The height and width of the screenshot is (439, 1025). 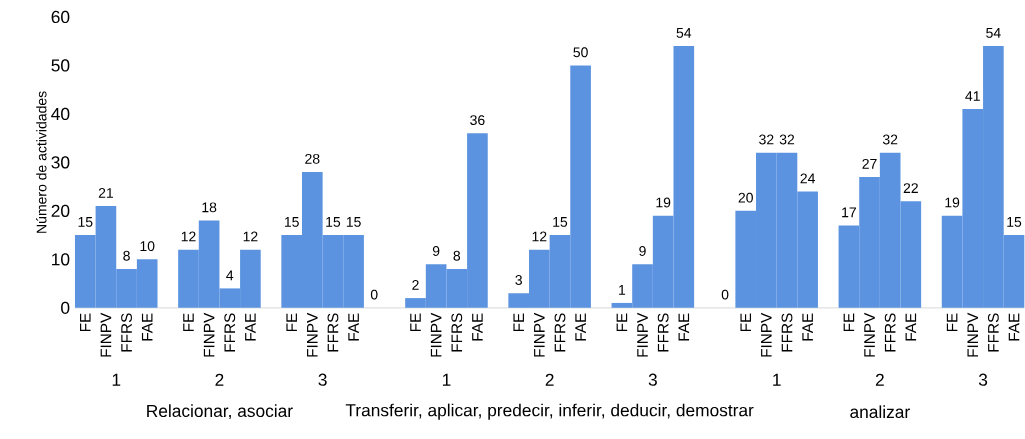 I want to click on data-label: 50, so click(x=580, y=52).